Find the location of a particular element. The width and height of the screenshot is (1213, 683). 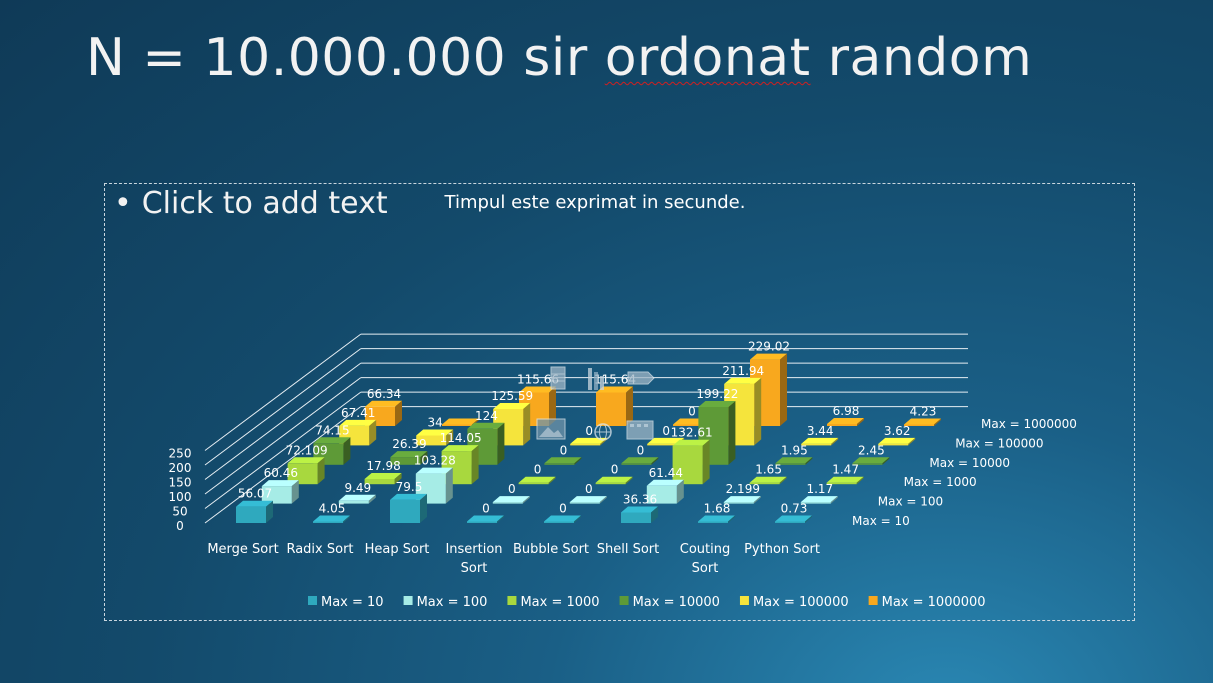

data-label: 124 is located at coordinates (486, 416).